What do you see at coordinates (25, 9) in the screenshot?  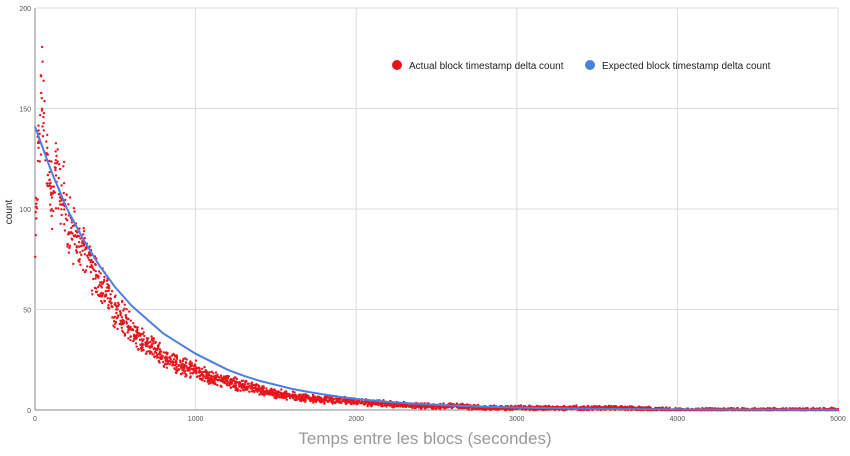 I see `y-tick-label: 200` at bounding box center [25, 9].